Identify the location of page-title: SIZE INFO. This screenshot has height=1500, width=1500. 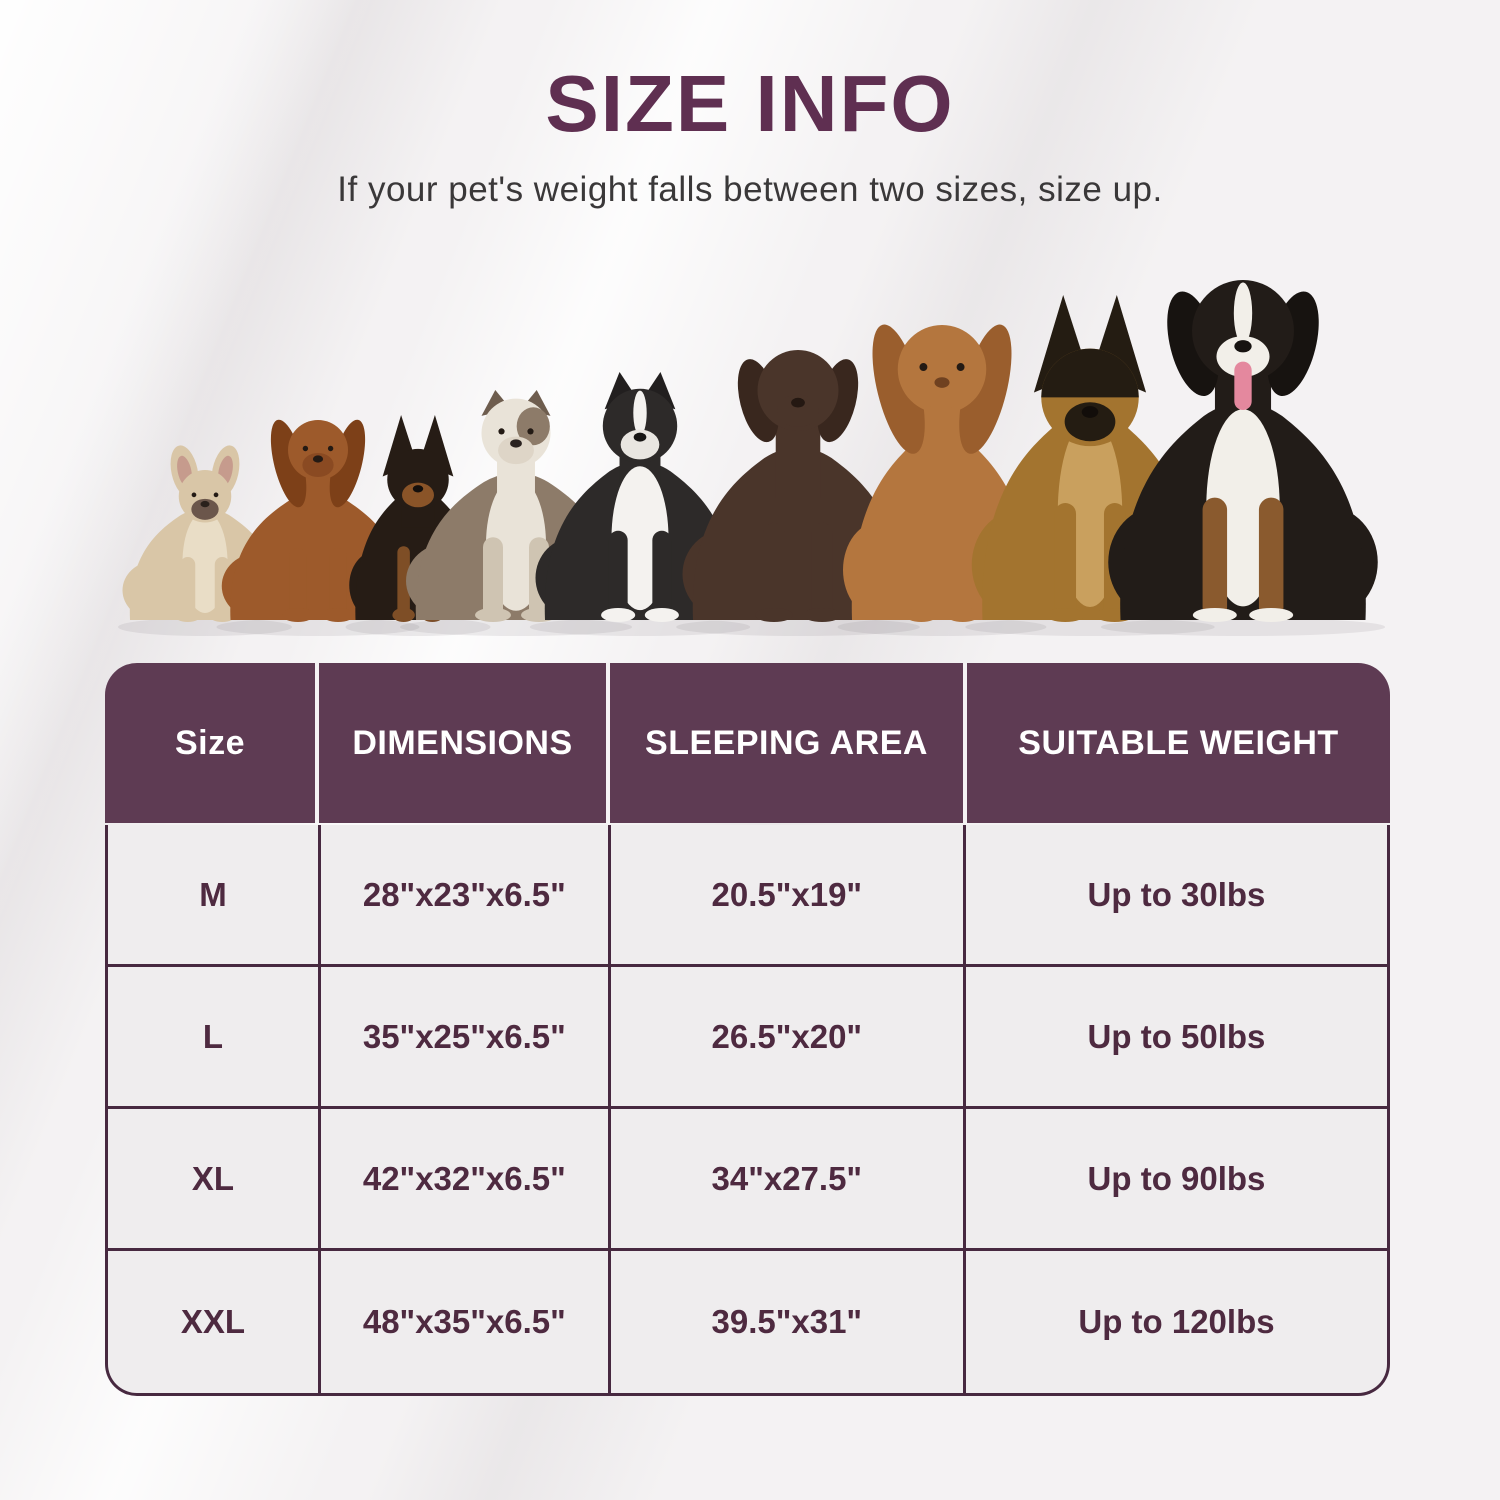
(750, 103).